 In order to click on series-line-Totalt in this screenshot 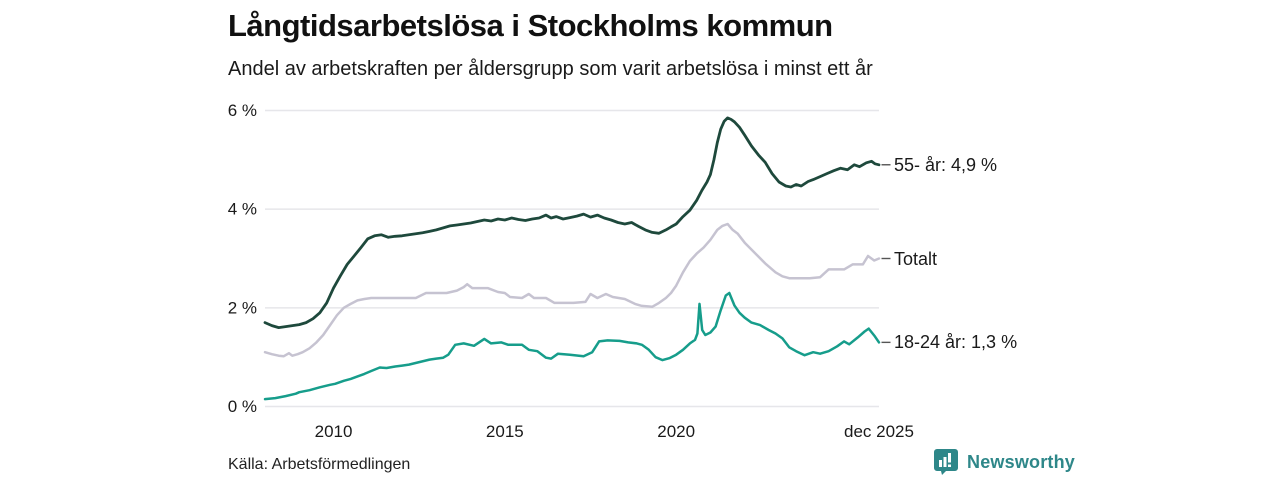, I will do `click(572, 290)`.